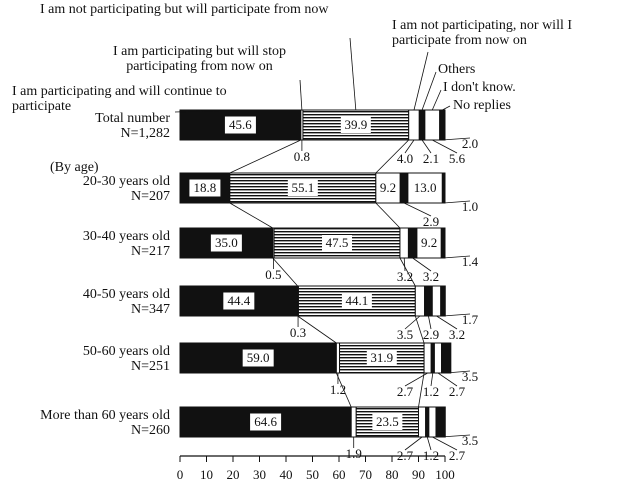  Describe the element at coordinates (482, 105) in the screenshot. I see `legend-label: No replies` at that location.